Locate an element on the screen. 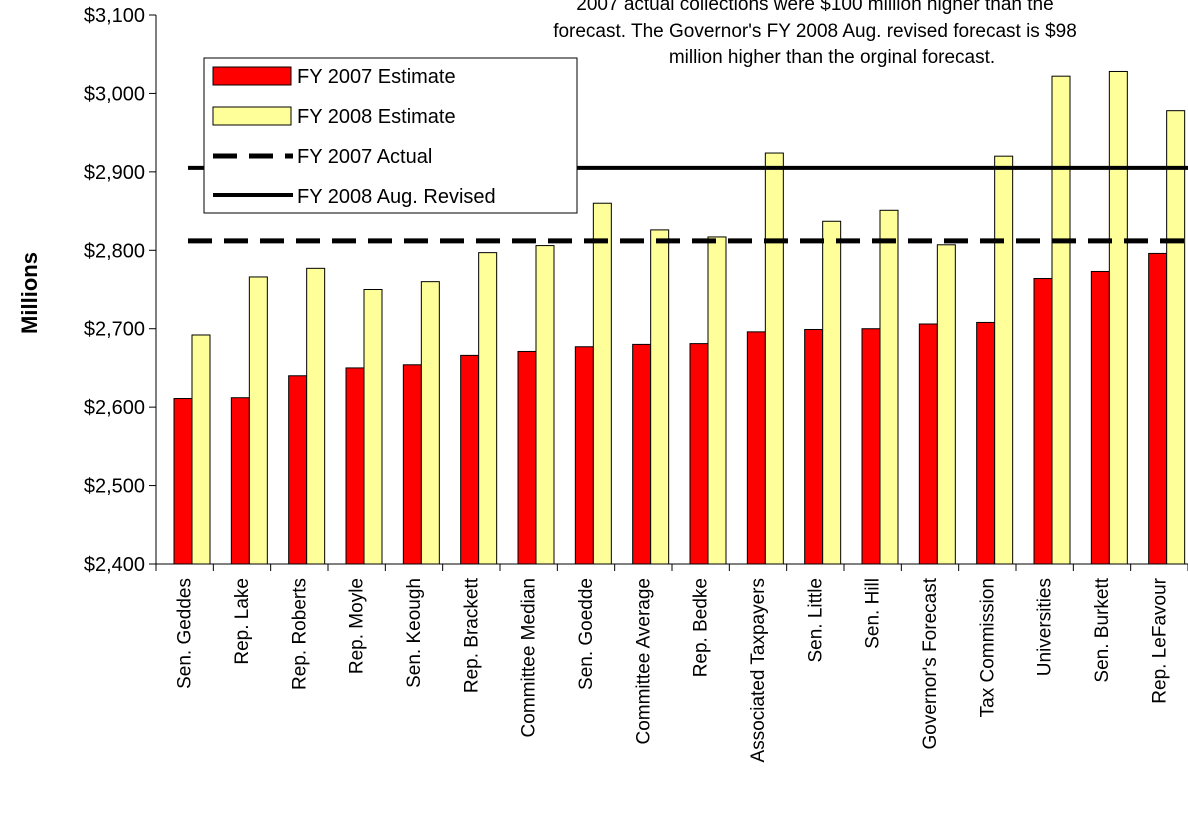  x-tick-label: Governor's Forecast is located at coordinates (930, 663).